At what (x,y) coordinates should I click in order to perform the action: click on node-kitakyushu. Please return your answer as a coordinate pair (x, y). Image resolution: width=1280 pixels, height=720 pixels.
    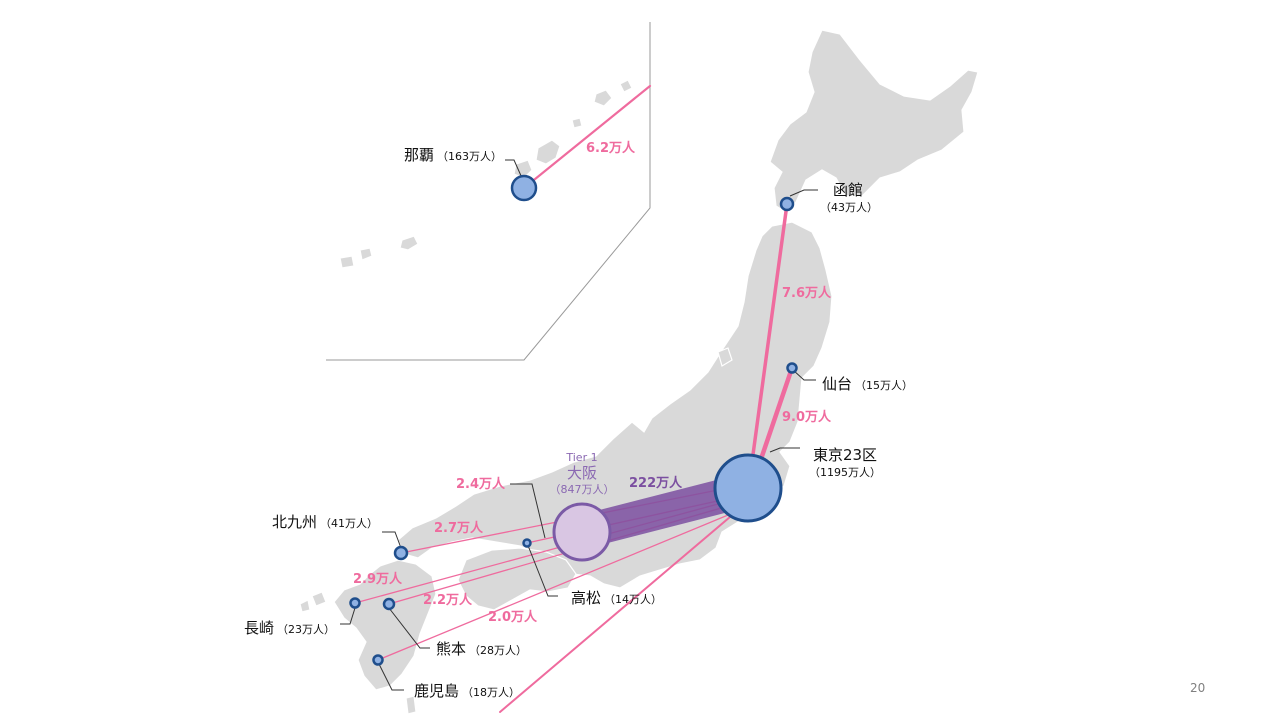
    Looking at the image, I should click on (401, 553).